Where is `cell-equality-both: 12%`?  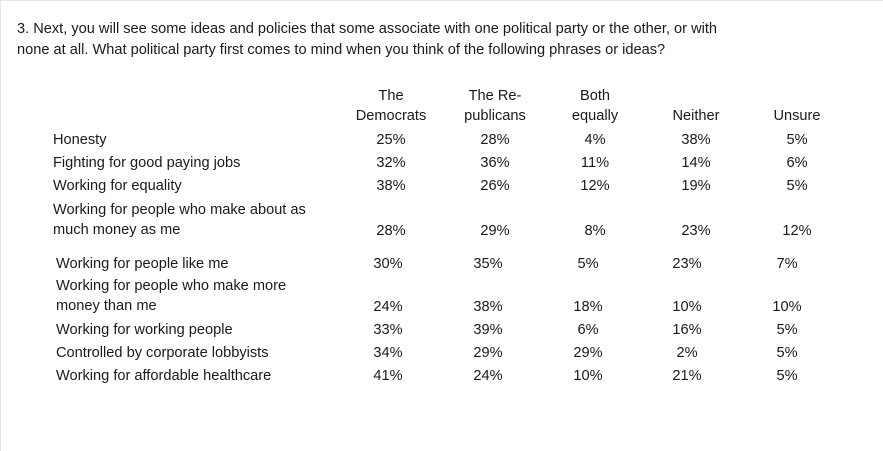 cell-equality-both: 12% is located at coordinates (595, 186).